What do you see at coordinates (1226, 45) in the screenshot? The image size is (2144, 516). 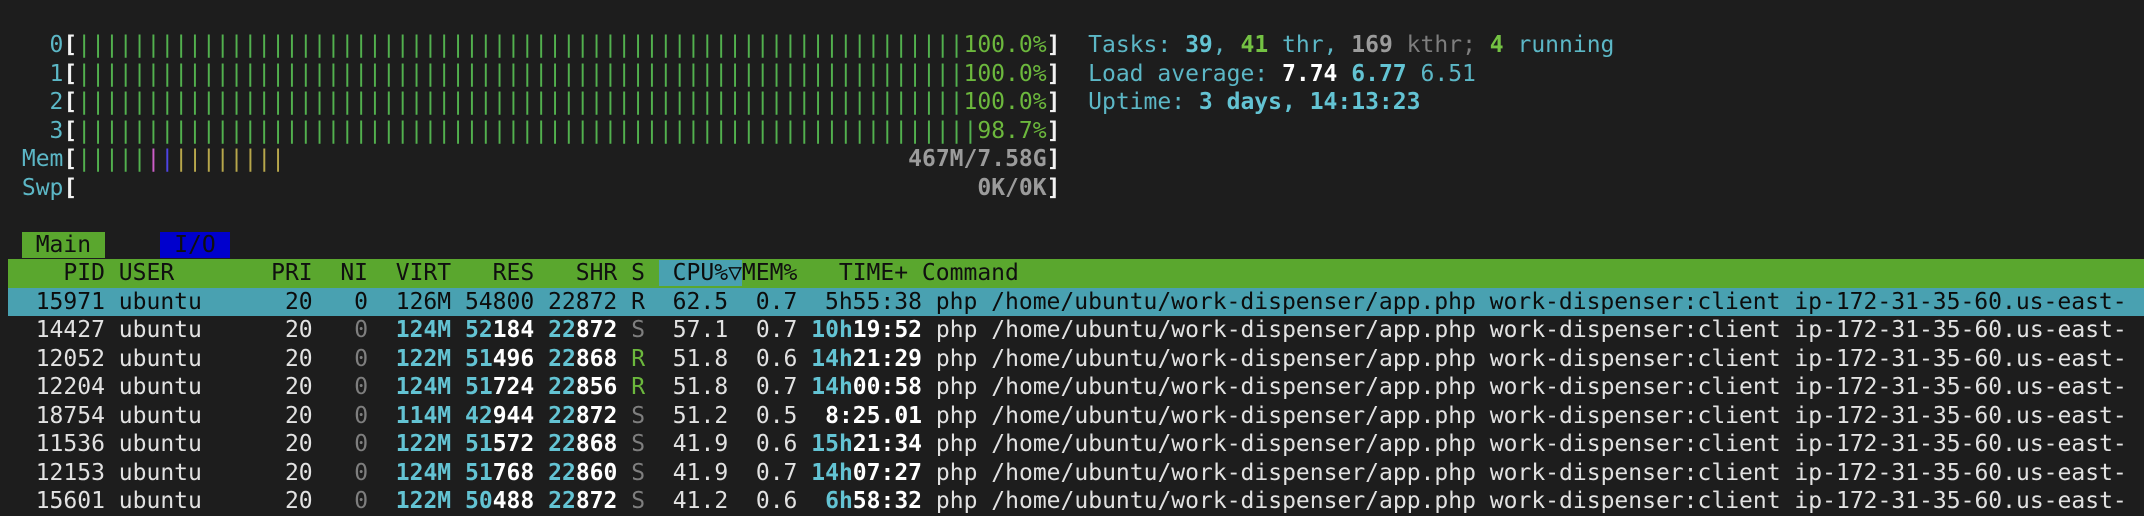 I see `cpu-meter-0-seg-9: ,` at bounding box center [1226, 45].